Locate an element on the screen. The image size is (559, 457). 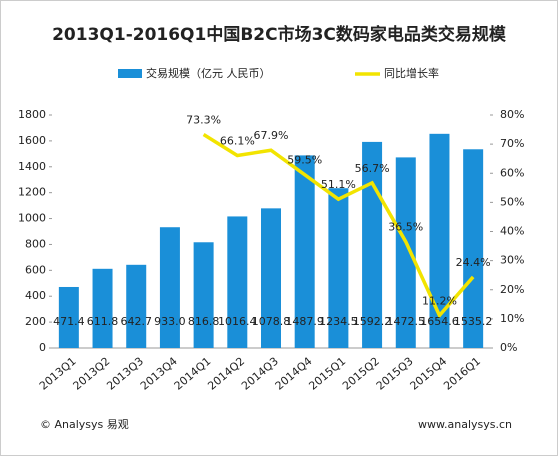
bar-value-label: 1592.2 is located at coordinates (372, 321).